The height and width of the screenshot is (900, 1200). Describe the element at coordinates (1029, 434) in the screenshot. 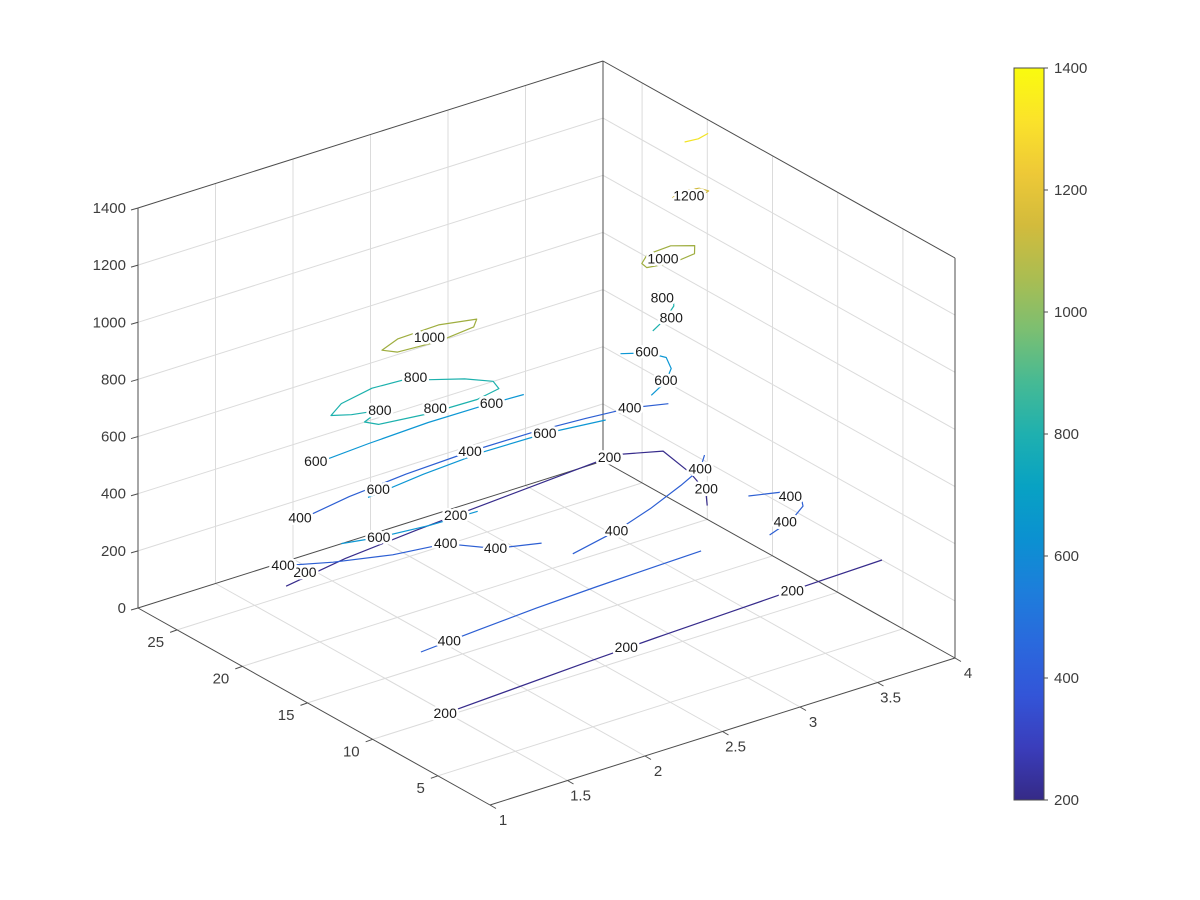

I see `colorbar-swatch` at that location.